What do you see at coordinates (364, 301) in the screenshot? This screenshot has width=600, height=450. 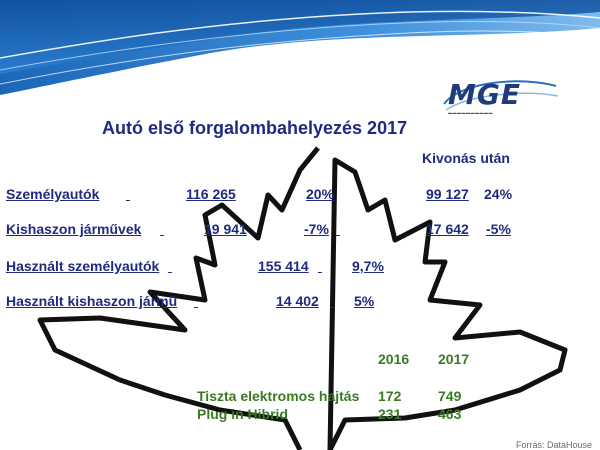 I see `row-change: 5%` at bounding box center [364, 301].